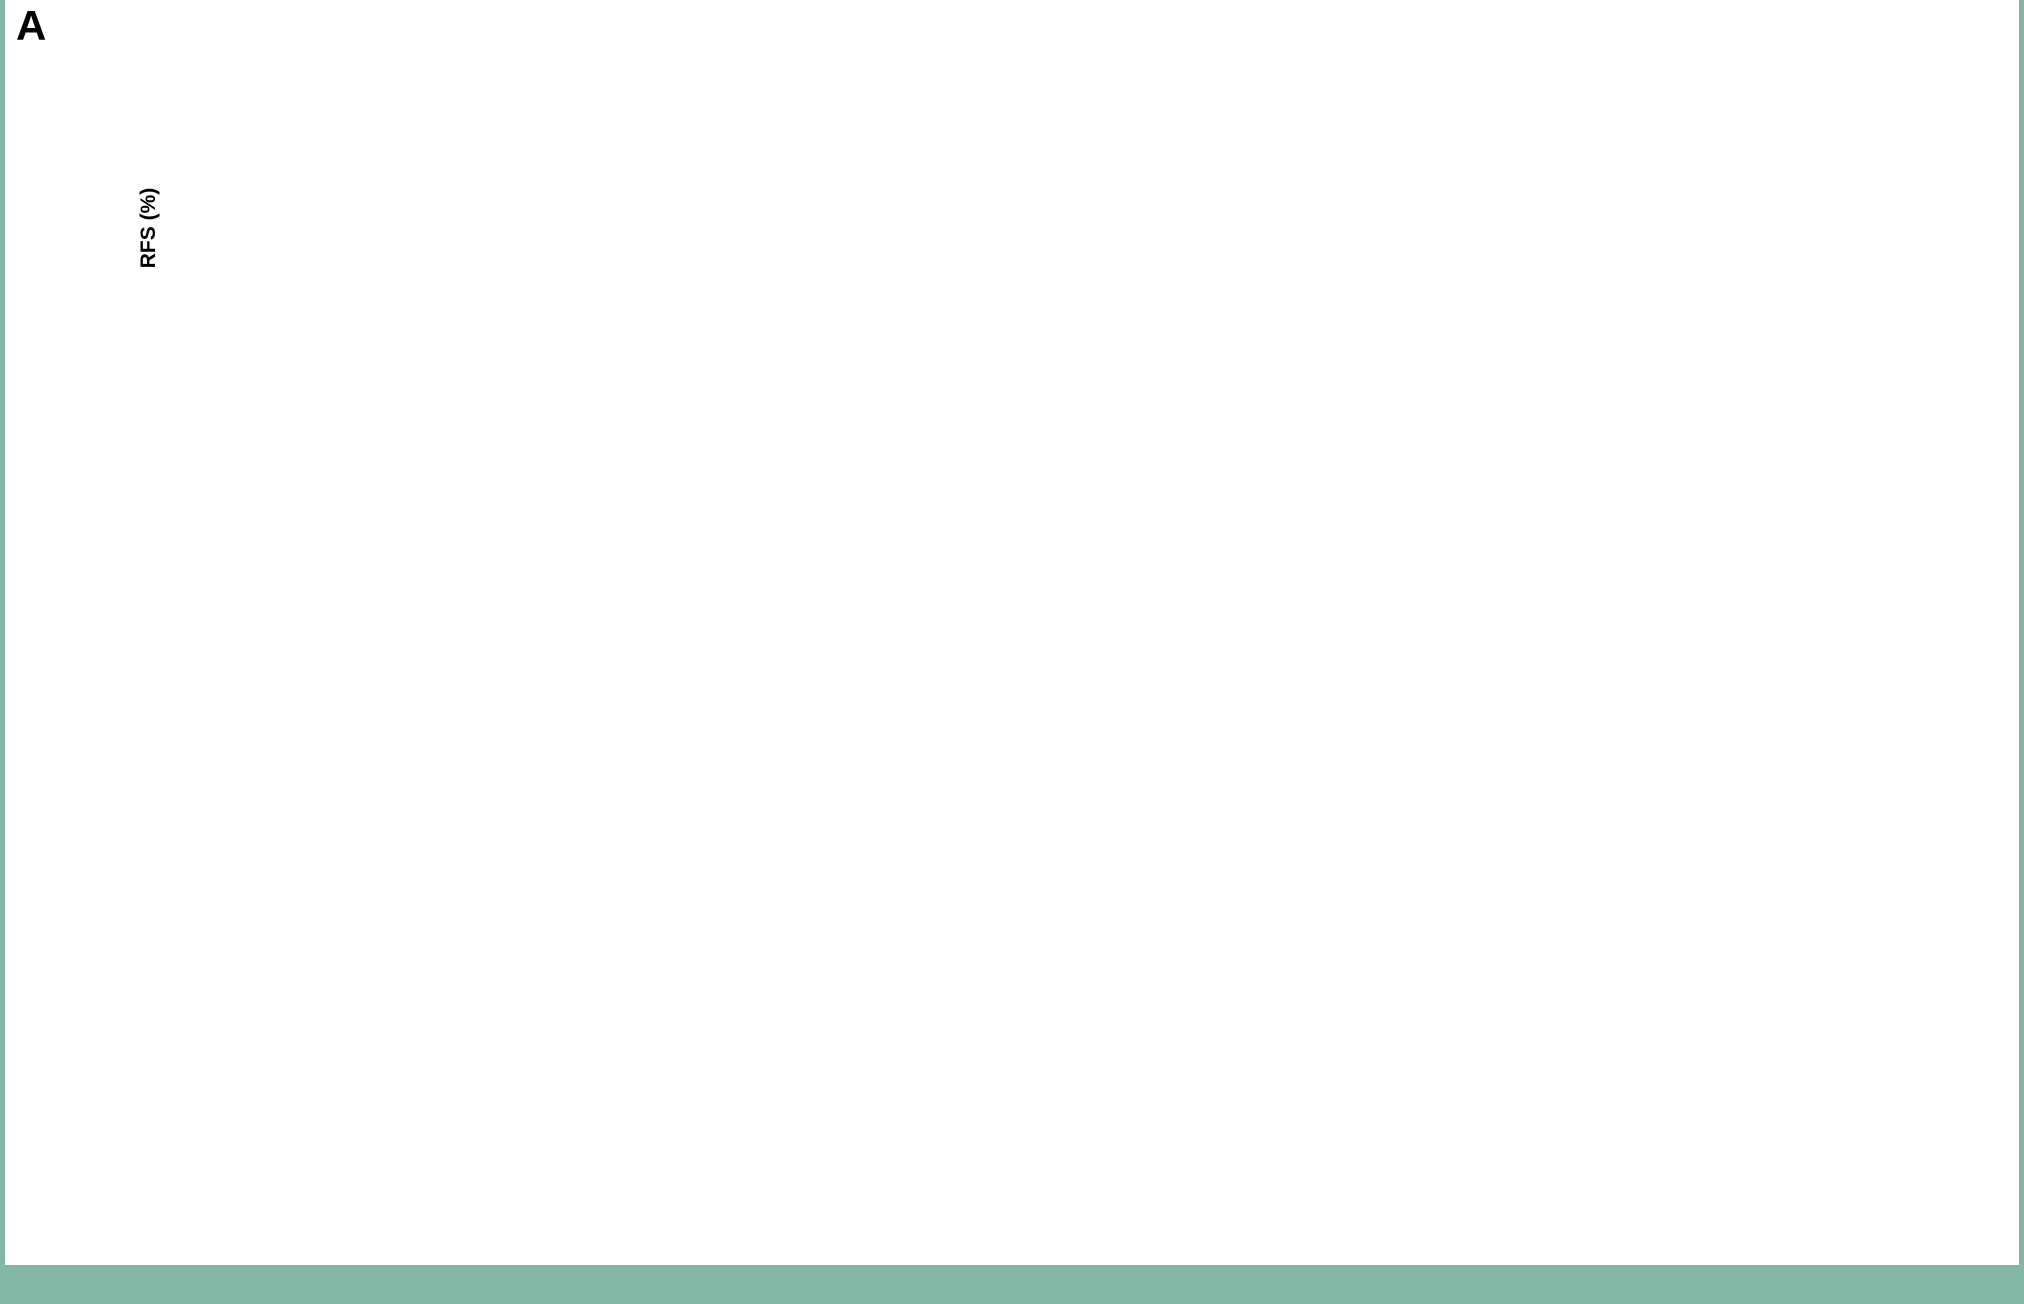 The image size is (2024, 1304). I want to click on teal-border-bottom, so click(1012, 1284).